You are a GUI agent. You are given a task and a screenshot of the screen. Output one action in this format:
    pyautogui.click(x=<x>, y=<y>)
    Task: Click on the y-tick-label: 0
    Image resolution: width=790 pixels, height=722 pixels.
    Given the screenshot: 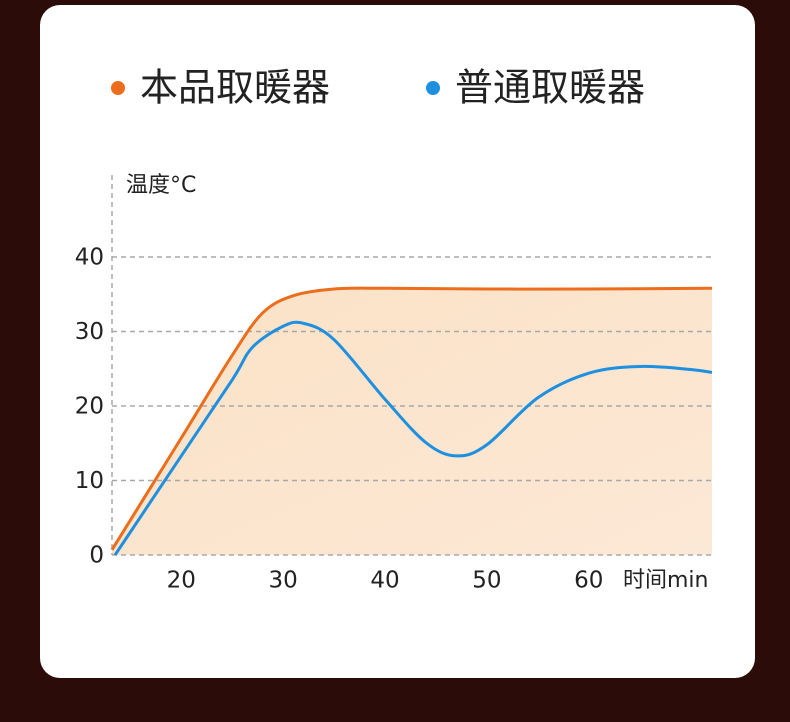 What is the action you would take?
    pyautogui.click(x=96, y=556)
    